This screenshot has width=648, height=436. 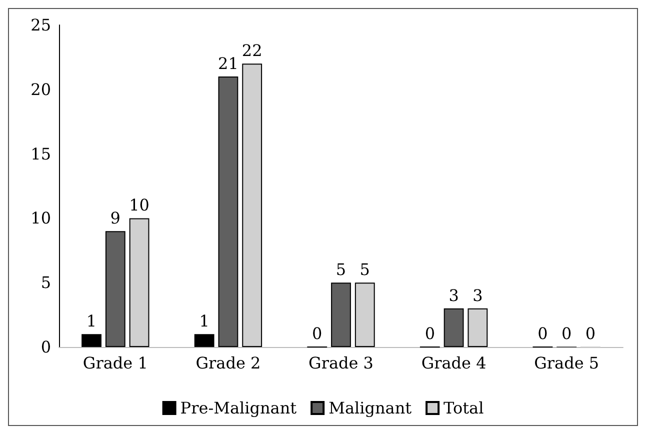 I want to click on y-tick-label: 5, so click(x=45, y=282).